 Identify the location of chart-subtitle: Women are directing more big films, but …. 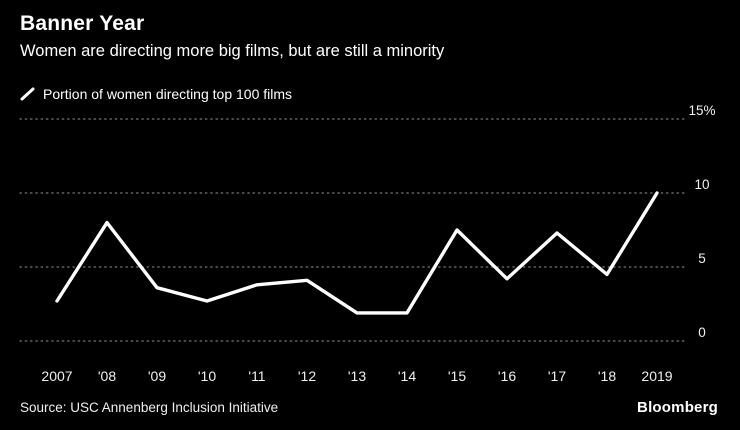
(232, 51).